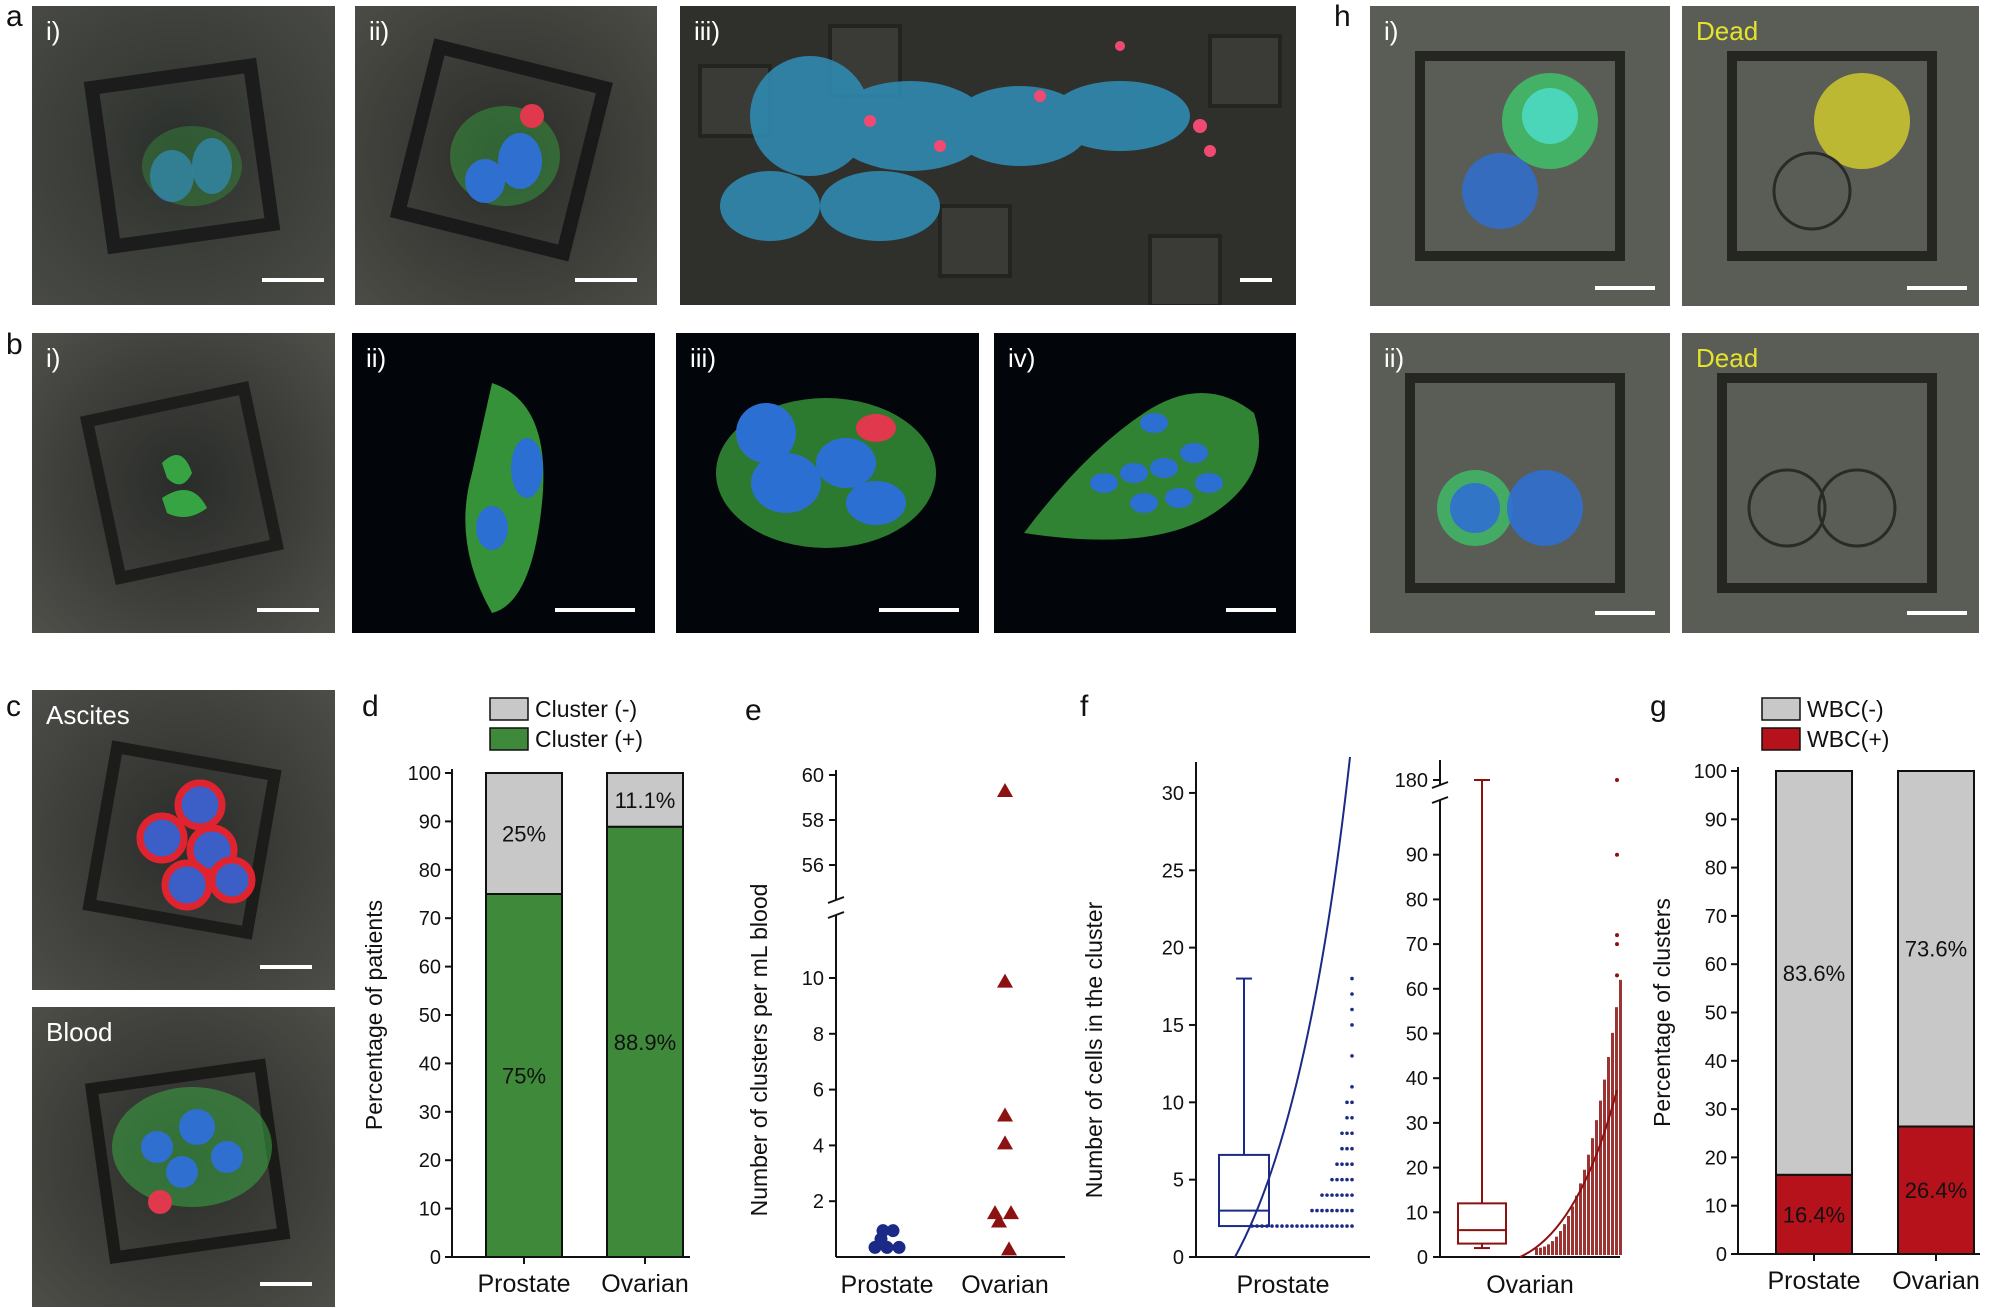 Image resolution: width=1999 pixels, height=1308 pixels. What do you see at coordinates (88, 715) in the screenshot?
I see `label-c-ascites: Ascites` at bounding box center [88, 715].